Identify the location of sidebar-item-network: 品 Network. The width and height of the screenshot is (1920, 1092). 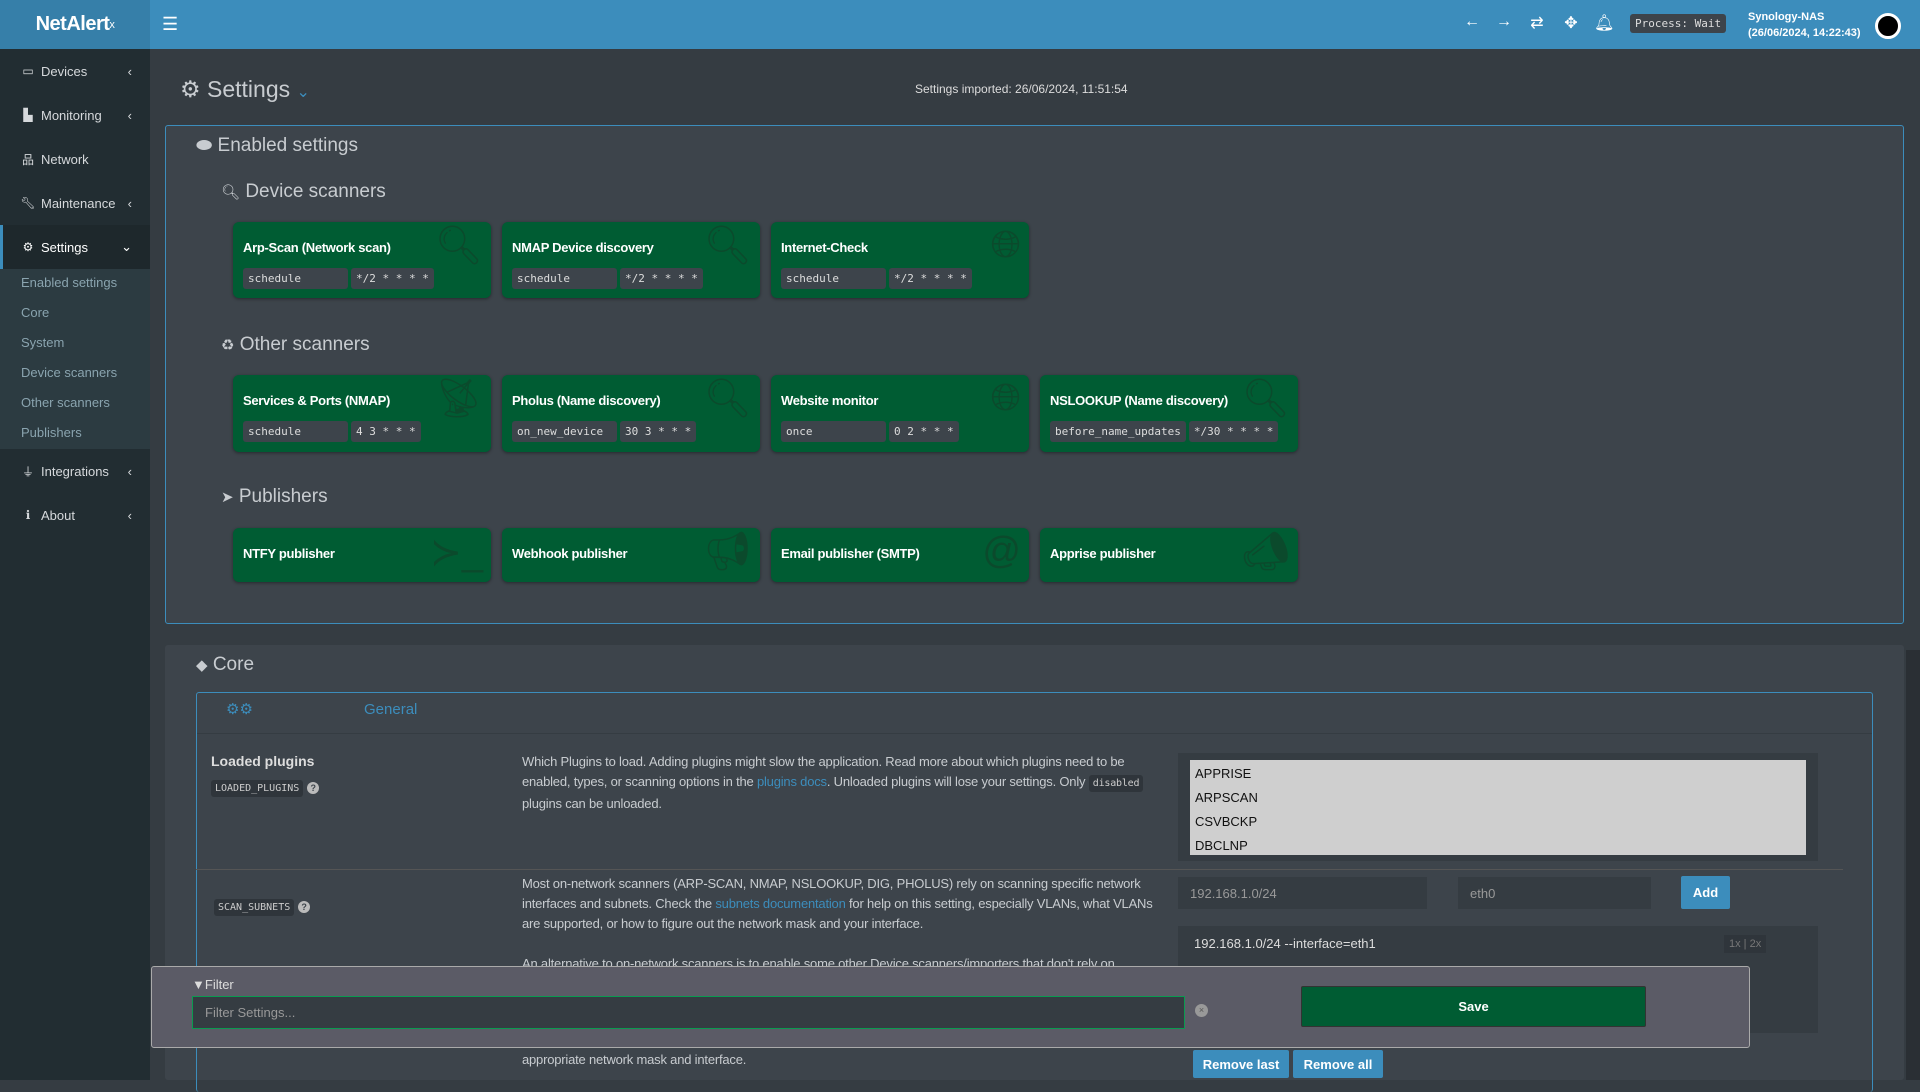
(75, 159).